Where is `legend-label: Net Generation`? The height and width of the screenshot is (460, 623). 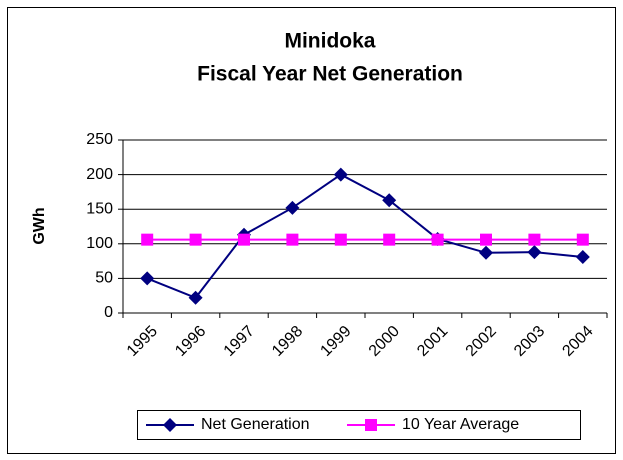
legend-label: Net Generation is located at coordinates (255, 424).